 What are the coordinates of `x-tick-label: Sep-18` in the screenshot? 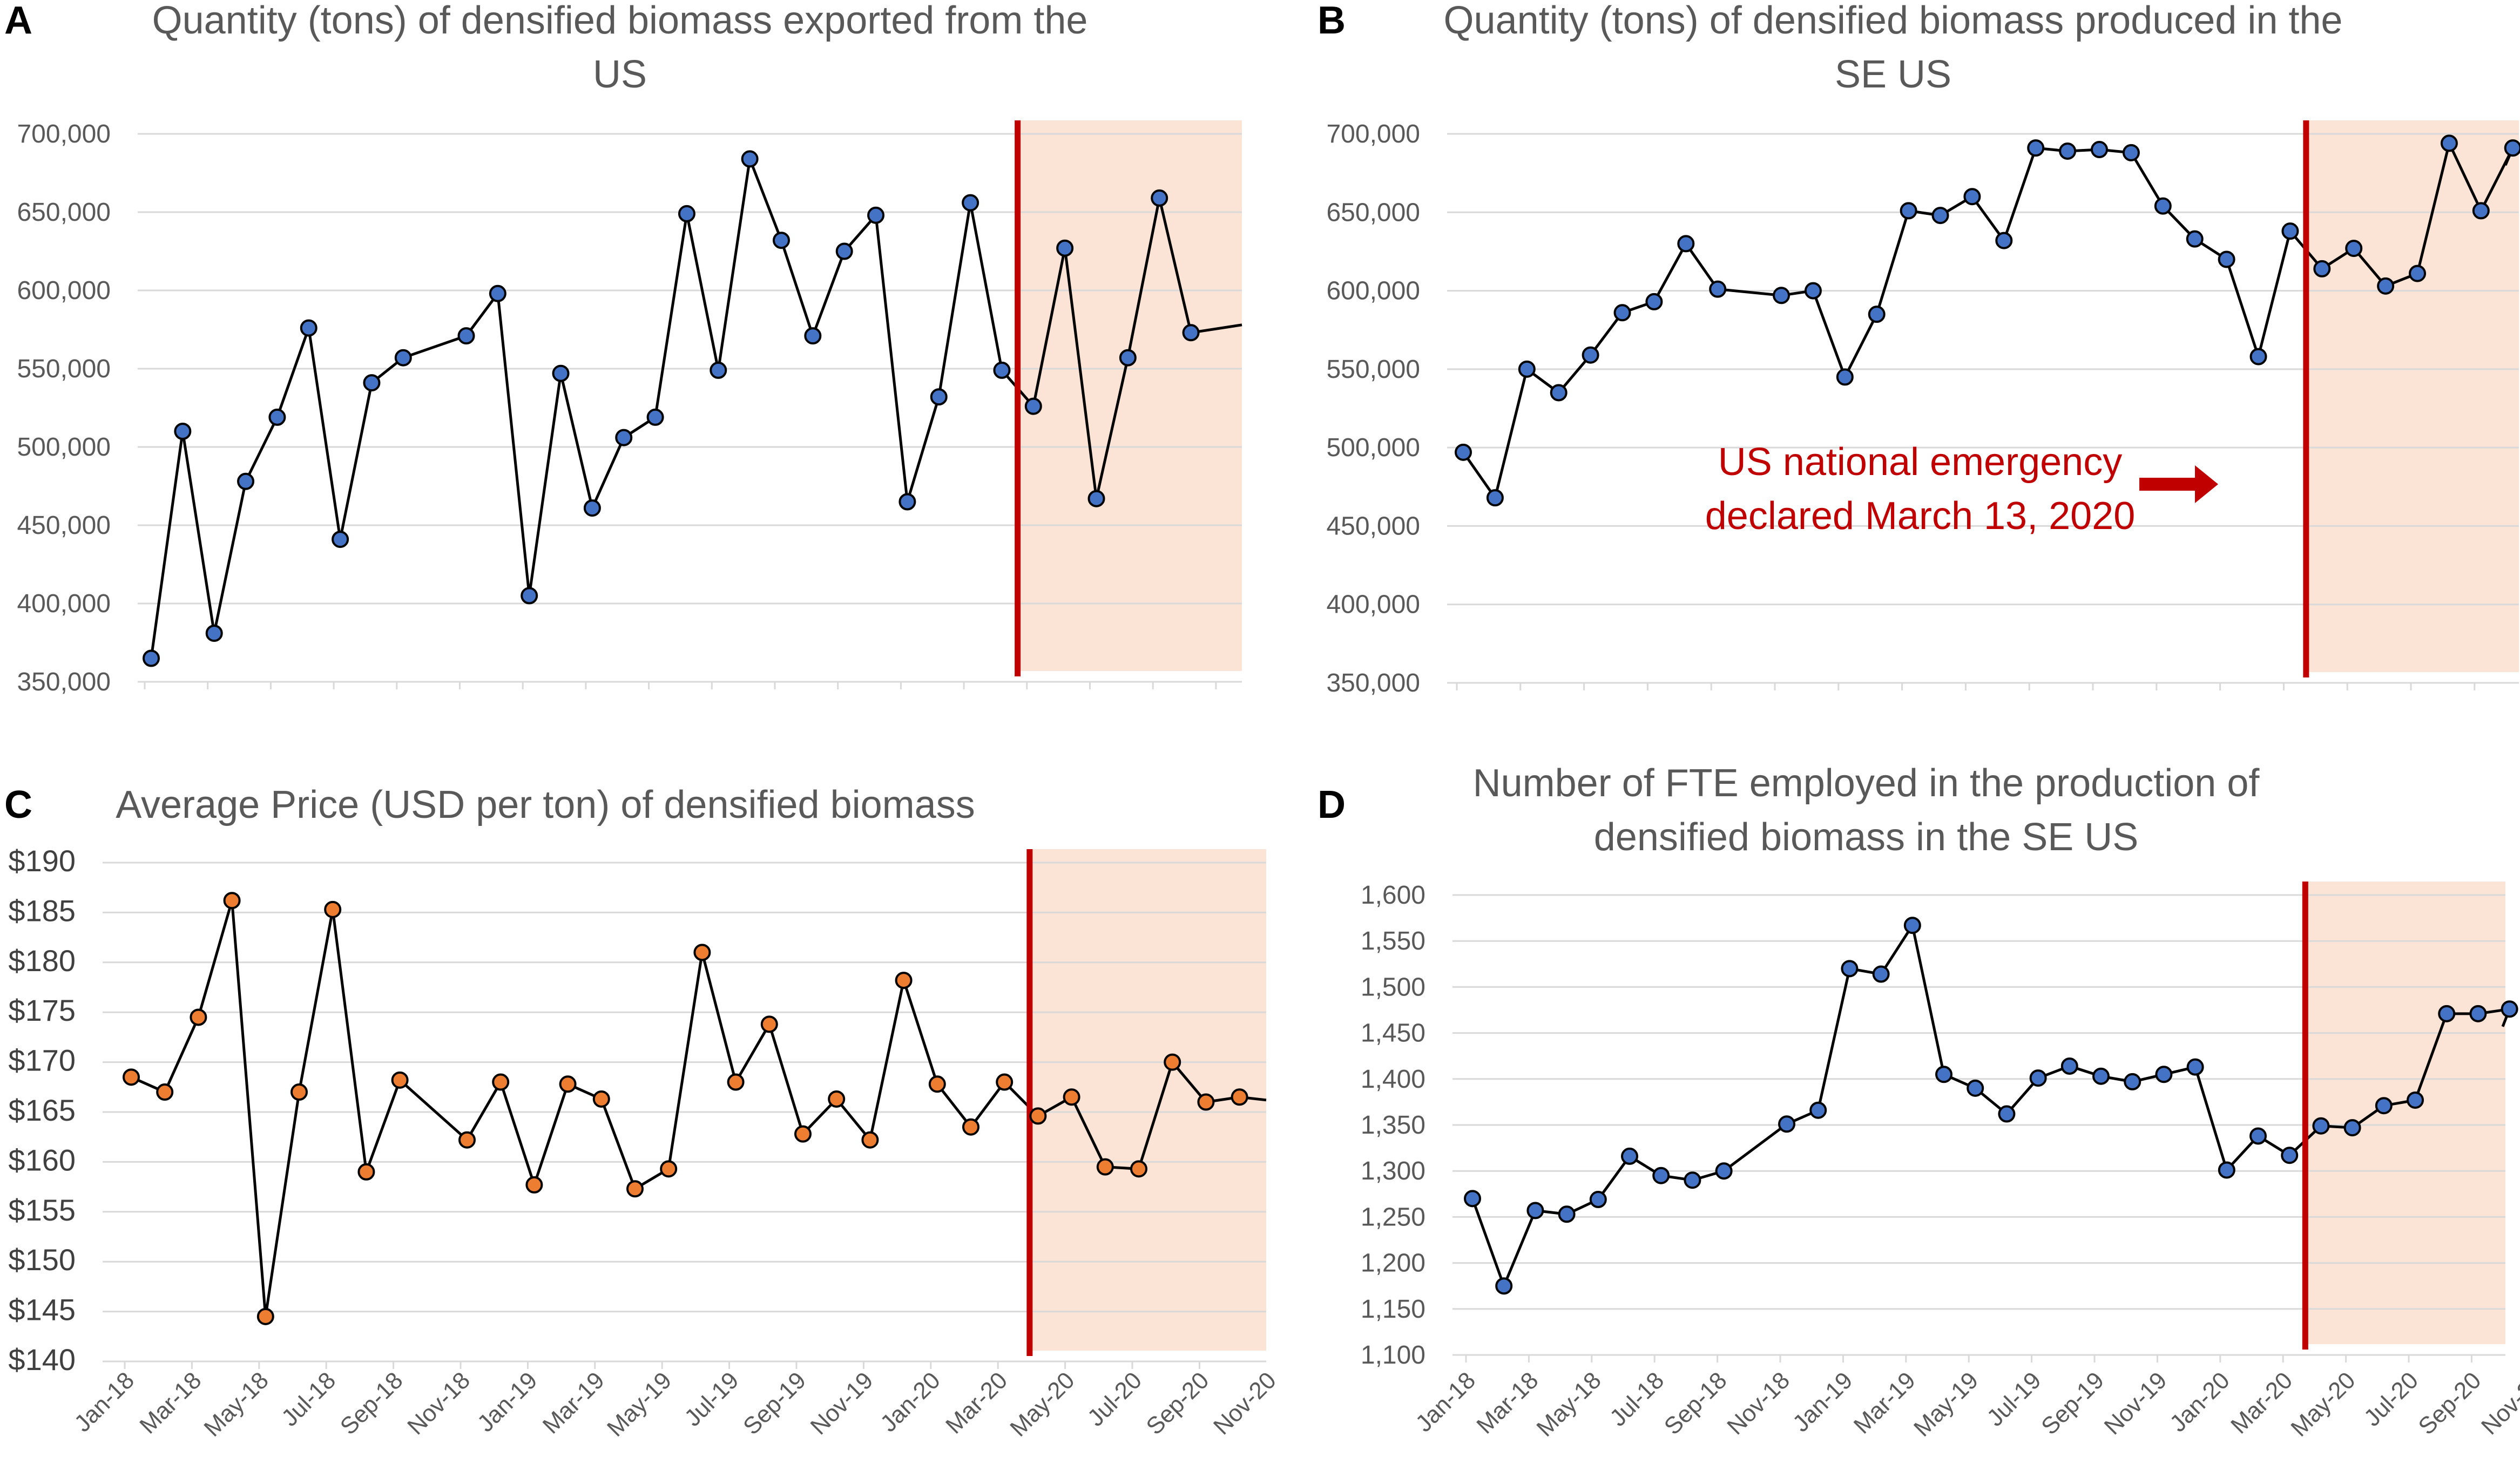 It's located at (1695, 1403).